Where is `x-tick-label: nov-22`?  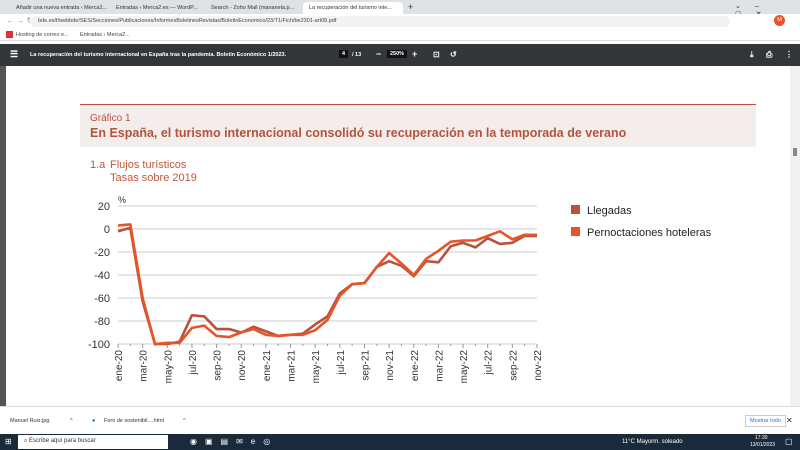 x-tick-label: nov-22 is located at coordinates (538, 365).